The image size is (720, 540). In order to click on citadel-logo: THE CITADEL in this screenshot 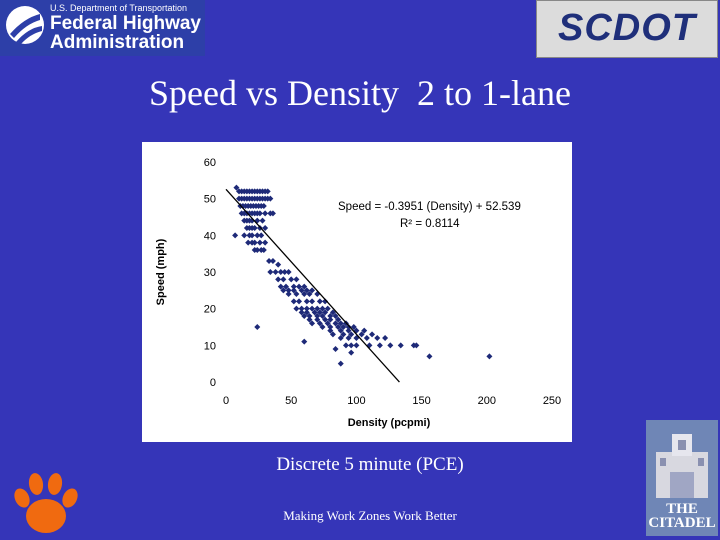, I will do `click(682, 478)`.